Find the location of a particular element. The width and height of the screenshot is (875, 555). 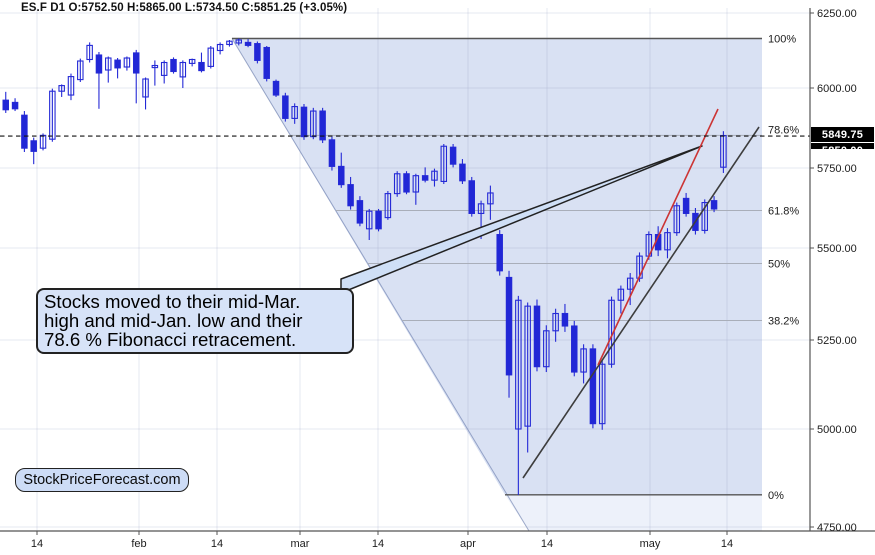

fib-label: 0% is located at coordinates (776, 496).